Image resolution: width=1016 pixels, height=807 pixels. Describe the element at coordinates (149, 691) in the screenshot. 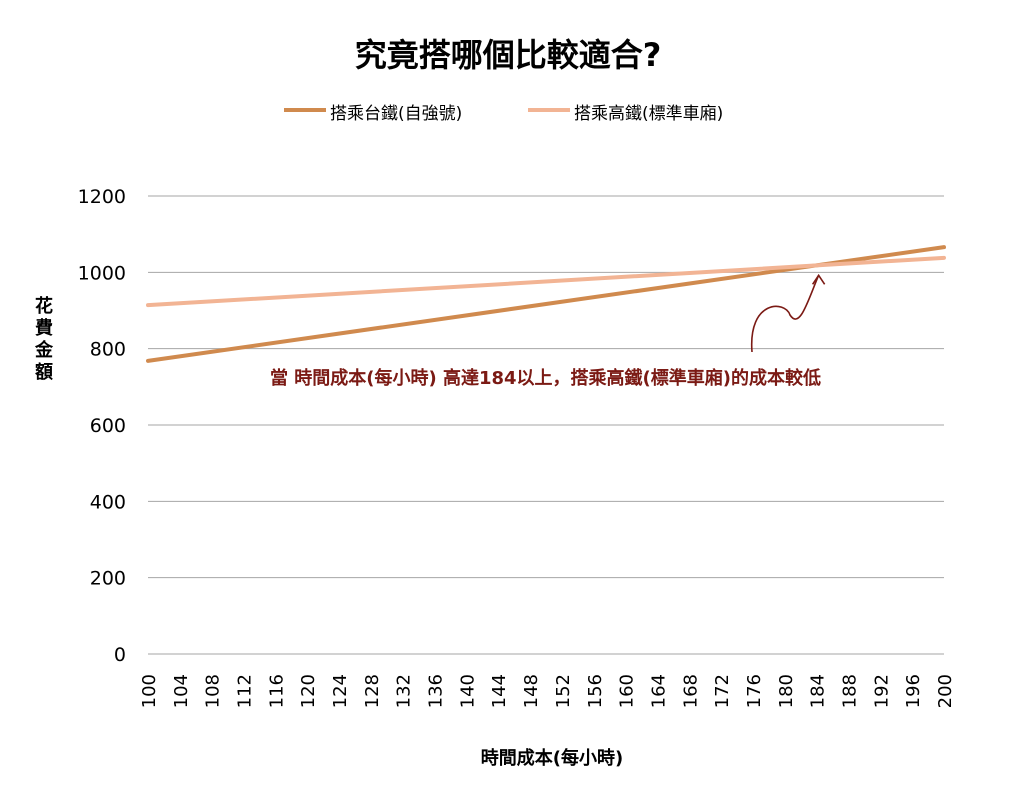

I see `x-tick-label: 100` at that location.